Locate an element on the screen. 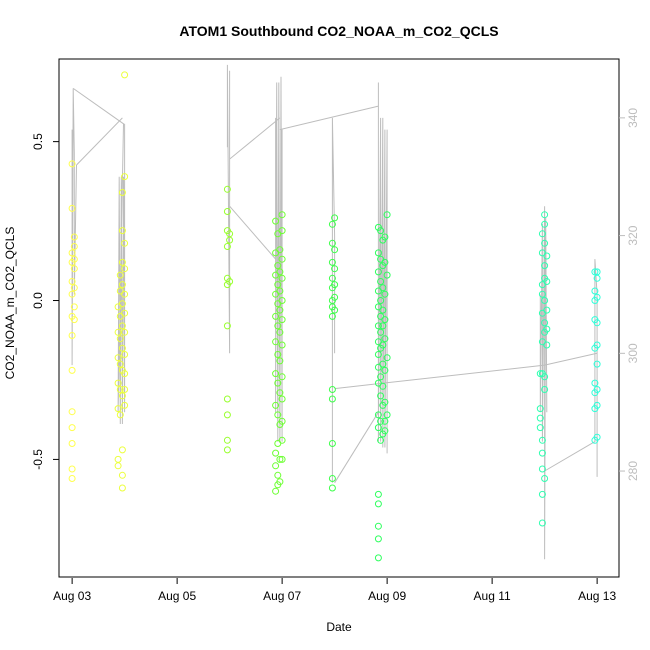  y-tick-label: -0.5 is located at coordinates (38, 459).